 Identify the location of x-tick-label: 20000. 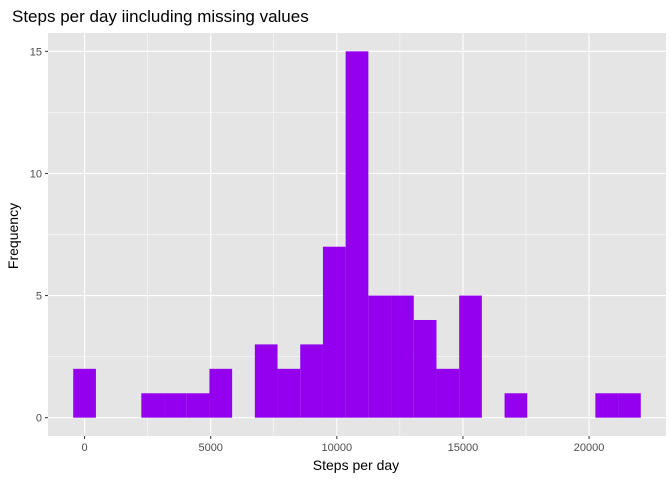
(589, 448).